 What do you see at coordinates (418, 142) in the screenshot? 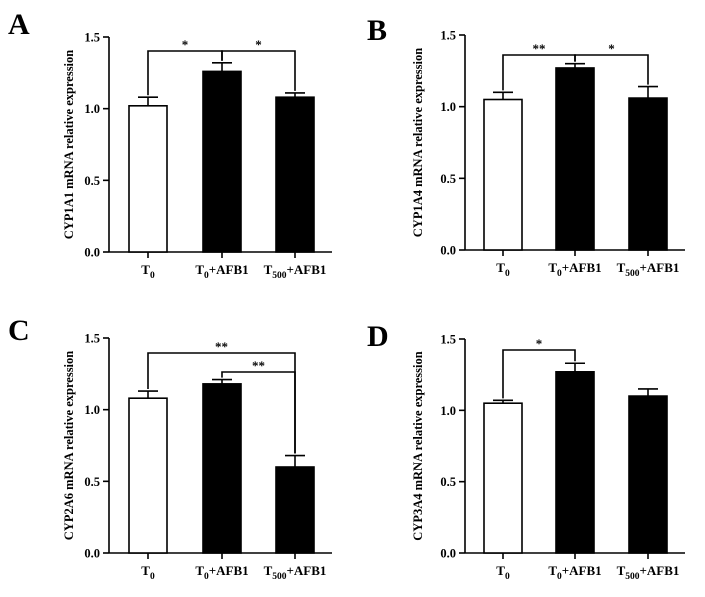
I see `y-axis-label: CYP1A4 mRNA relative expression` at bounding box center [418, 142].